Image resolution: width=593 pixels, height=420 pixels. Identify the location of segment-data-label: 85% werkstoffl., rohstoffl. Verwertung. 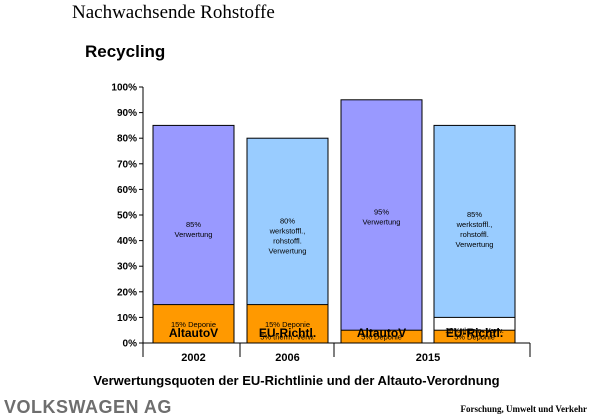
(475, 229).